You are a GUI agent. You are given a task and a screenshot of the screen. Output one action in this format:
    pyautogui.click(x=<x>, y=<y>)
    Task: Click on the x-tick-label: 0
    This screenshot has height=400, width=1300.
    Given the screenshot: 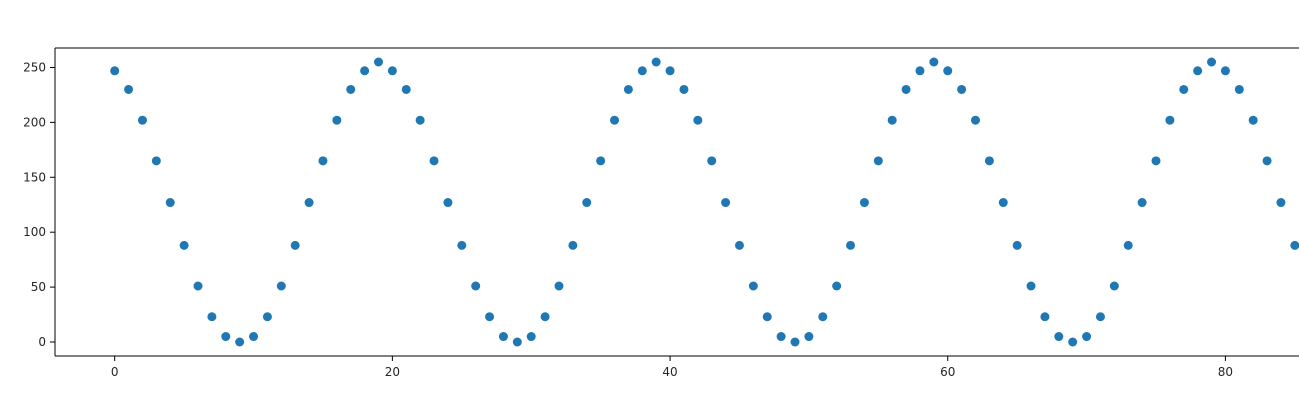 What is the action you would take?
    pyautogui.click(x=115, y=372)
    